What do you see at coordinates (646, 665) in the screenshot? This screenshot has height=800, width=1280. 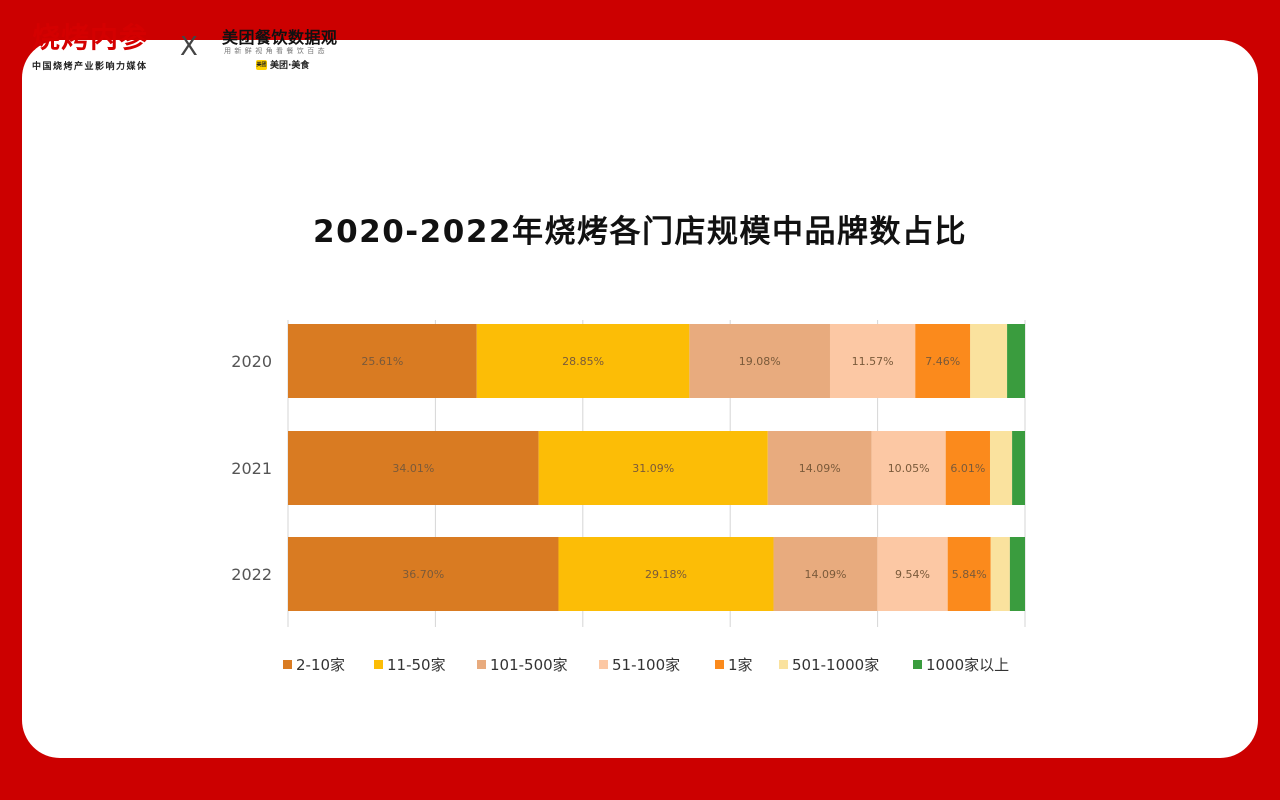 I see `legend-label: 51-100家` at bounding box center [646, 665].